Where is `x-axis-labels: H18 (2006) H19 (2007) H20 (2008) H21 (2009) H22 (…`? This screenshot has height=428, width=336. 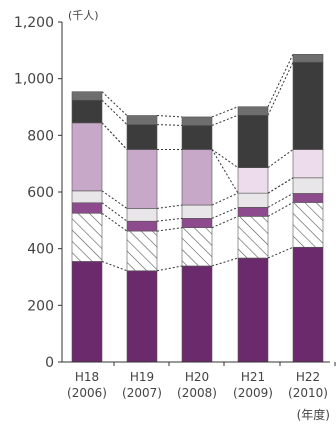
x-axis-labels: H18 (2006) H19 (2007) H20 (2008) H21 (2009) H22 (… is located at coordinates (201, 381).